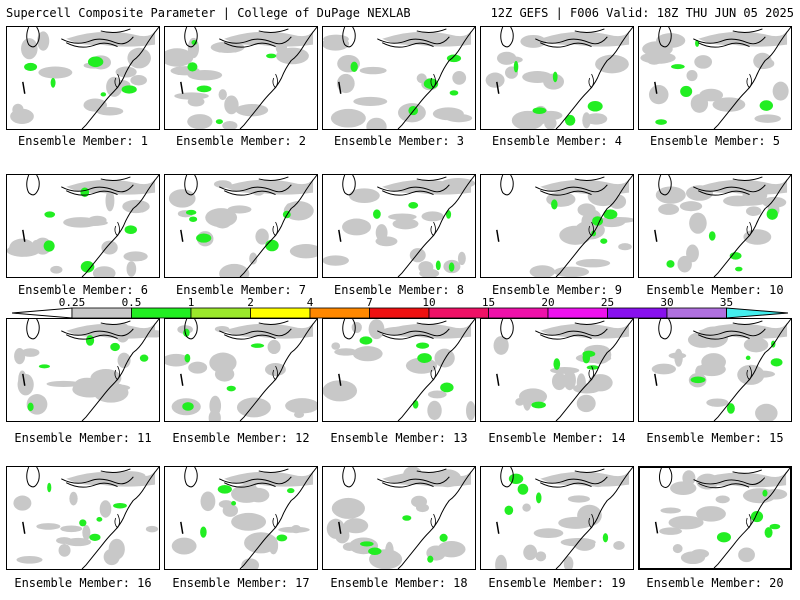  Describe the element at coordinates (241, 438) in the screenshot. I see `ensemble-member-label: Ensemble Member: 12` at that location.